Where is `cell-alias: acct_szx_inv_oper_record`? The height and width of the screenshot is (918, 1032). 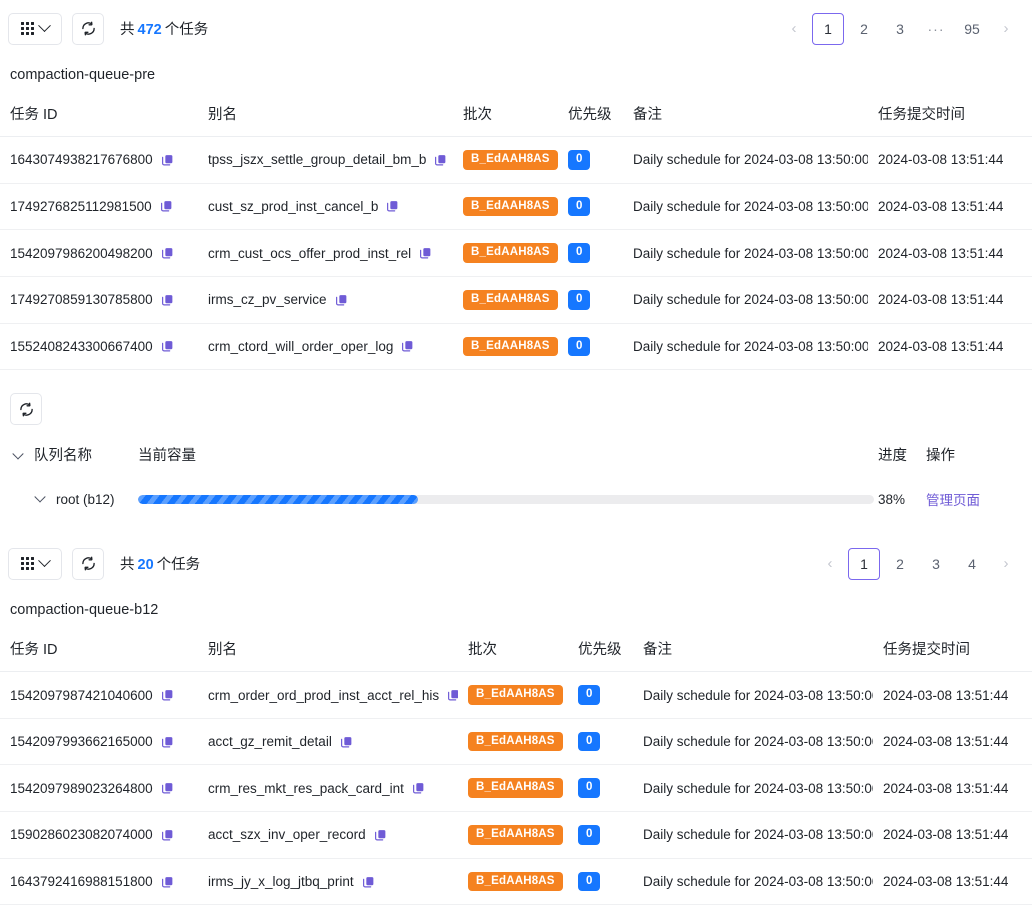 cell-alias: acct_szx_inv_oper_record is located at coordinates (328, 835).